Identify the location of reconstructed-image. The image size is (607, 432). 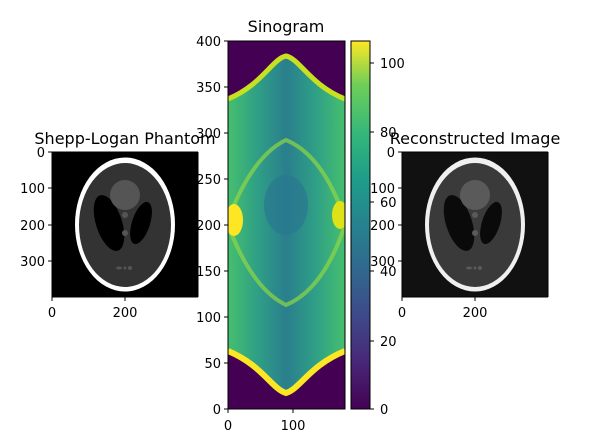
(475, 224).